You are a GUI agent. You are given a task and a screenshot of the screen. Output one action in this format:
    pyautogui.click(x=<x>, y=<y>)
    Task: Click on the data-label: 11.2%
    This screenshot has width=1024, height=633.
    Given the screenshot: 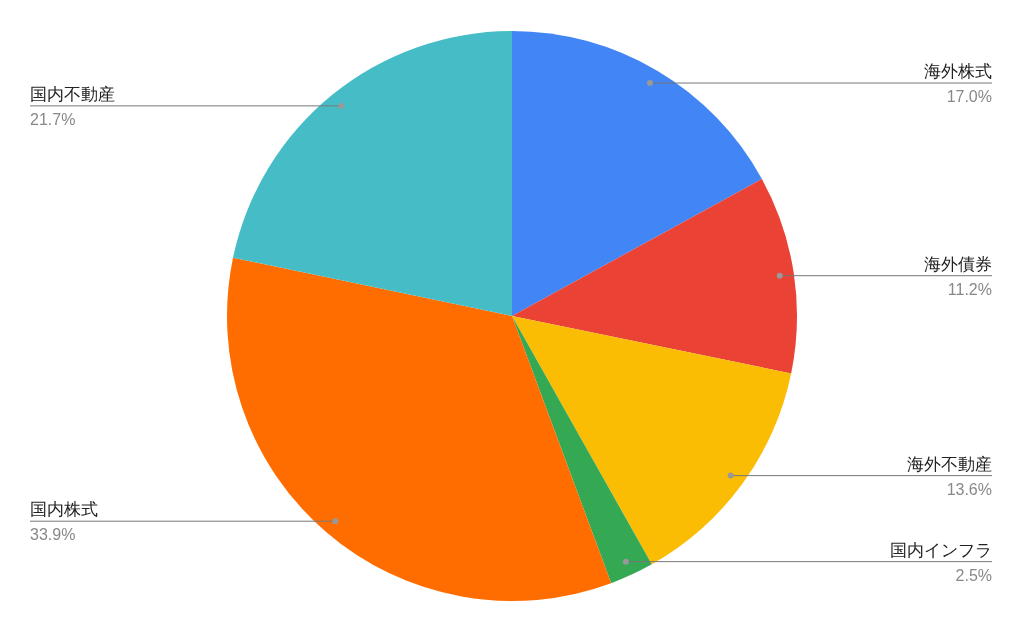 What is the action you would take?
    pyautogui.click(x=969, y=289)
    